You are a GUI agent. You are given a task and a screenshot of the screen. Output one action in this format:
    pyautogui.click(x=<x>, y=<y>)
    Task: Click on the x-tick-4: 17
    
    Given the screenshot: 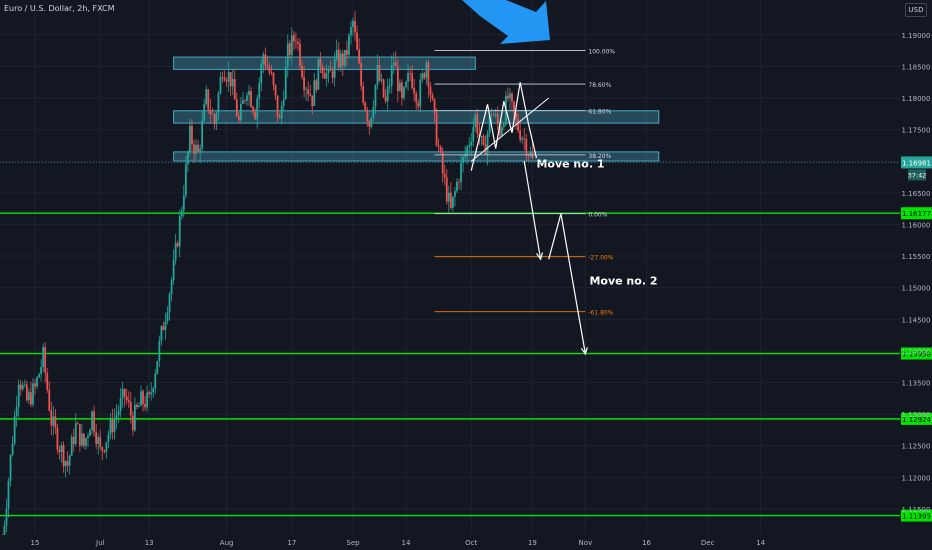 What is the action you would take?
    pyautogui.click(x=291, y=543)
    